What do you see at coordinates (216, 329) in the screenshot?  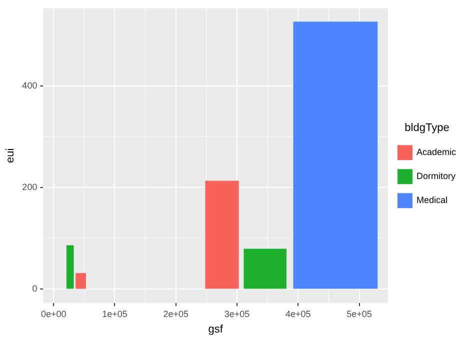 I see `x-axis-title: gsf` at bounding box center [216, 329].